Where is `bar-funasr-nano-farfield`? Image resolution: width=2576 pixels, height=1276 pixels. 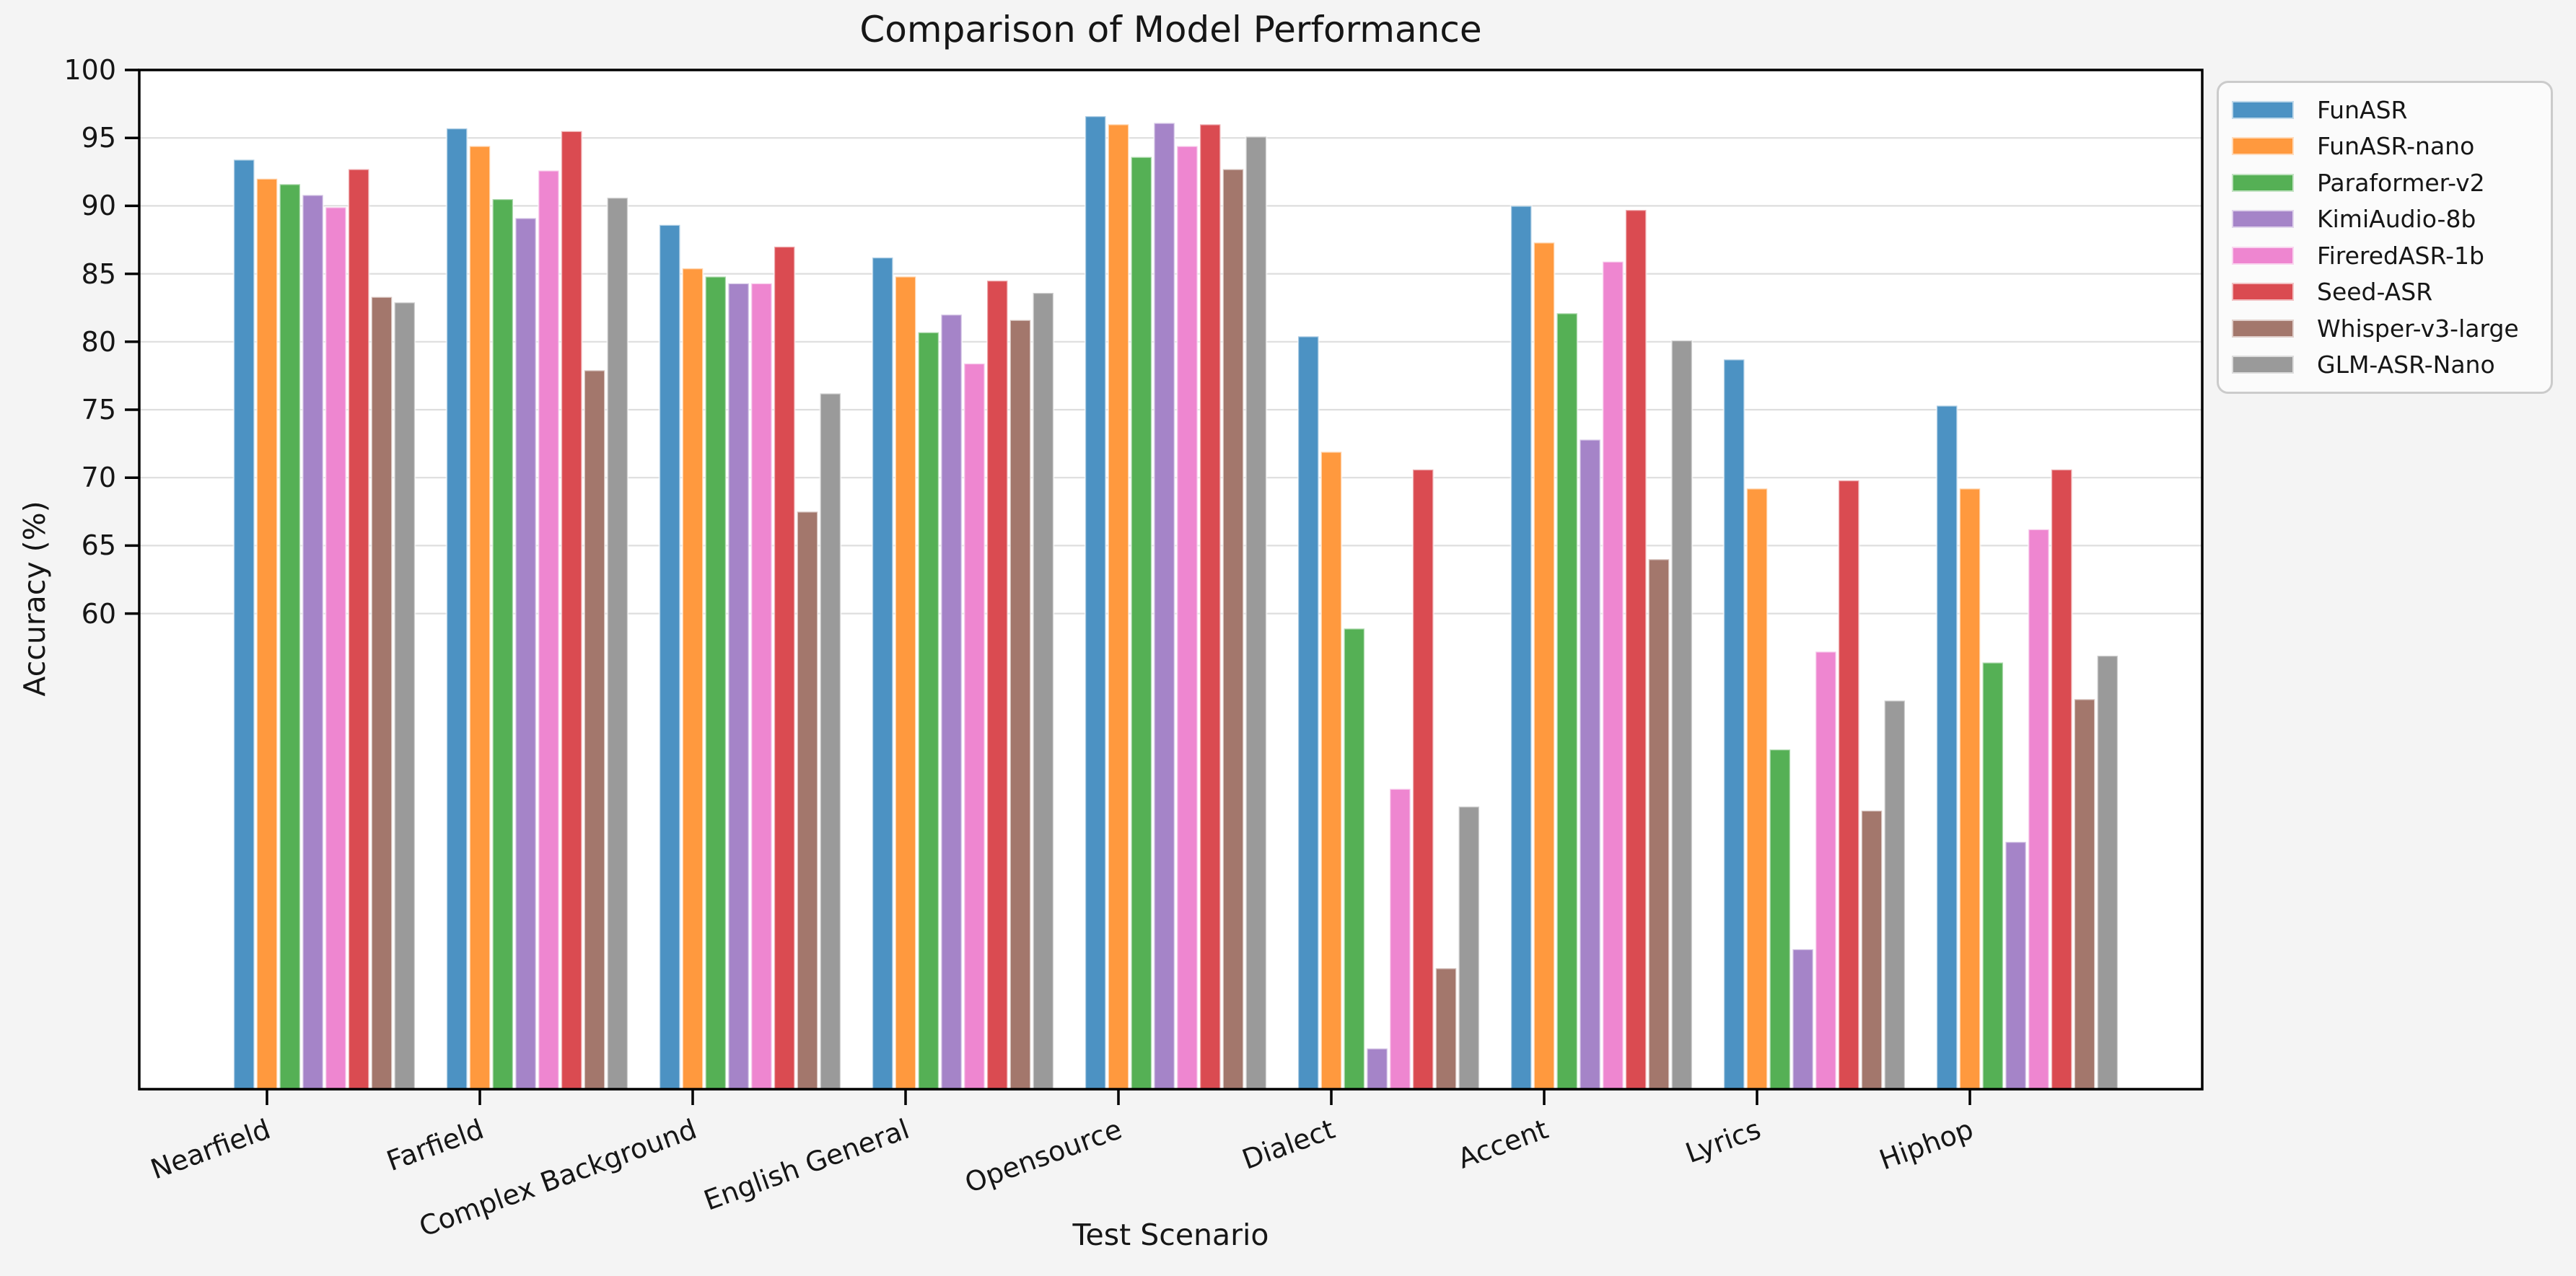
bar-funasr-nano-farfield is located at coordinates (479, 618).